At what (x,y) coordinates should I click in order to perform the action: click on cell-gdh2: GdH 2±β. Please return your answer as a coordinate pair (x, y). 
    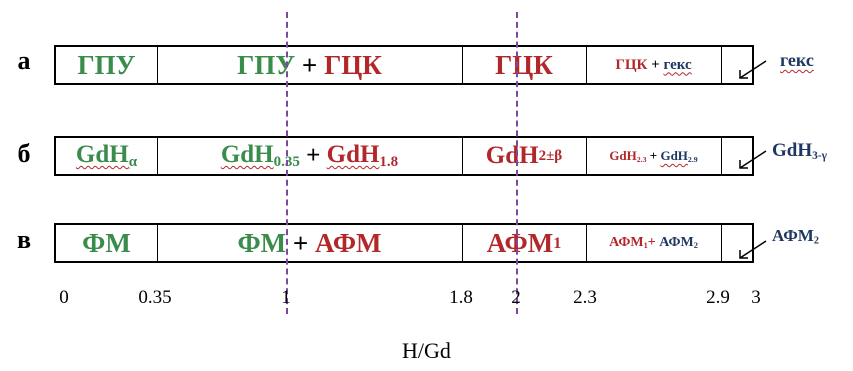
    Looking at the image, I should click on (524, 155).